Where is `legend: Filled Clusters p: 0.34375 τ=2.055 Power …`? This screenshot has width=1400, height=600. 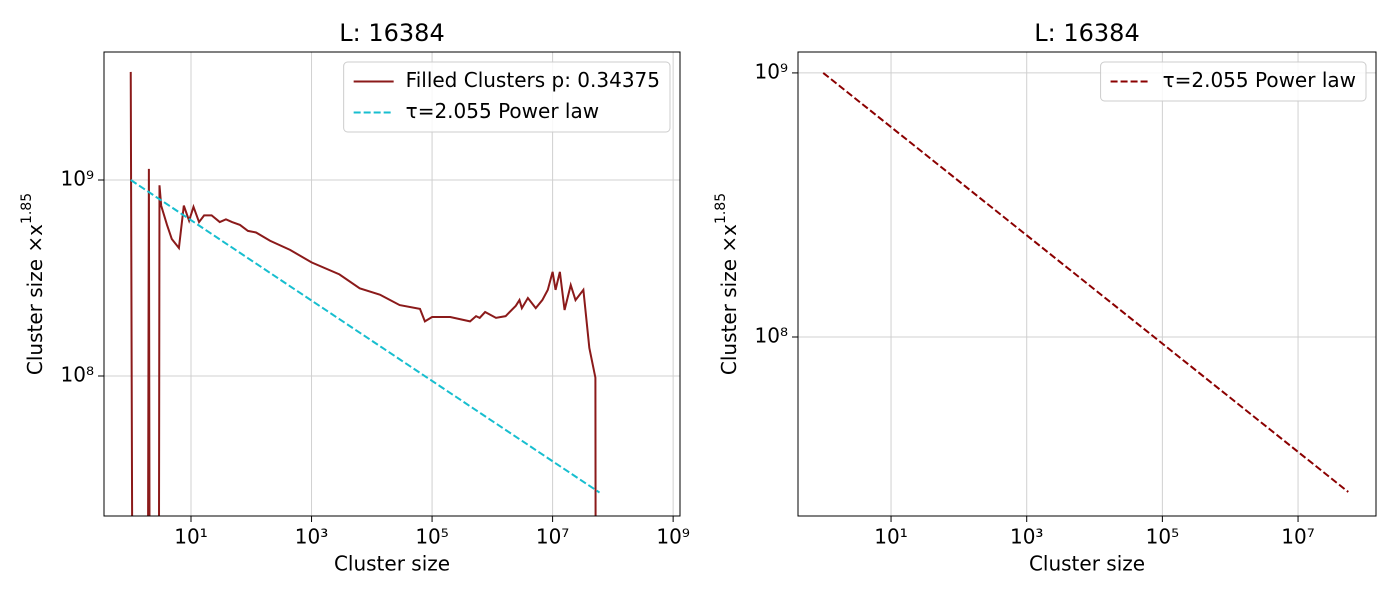 legend: Filled Clusters p: 0.34375 τ=2.055 Power … is located at coordinates (507, 97).